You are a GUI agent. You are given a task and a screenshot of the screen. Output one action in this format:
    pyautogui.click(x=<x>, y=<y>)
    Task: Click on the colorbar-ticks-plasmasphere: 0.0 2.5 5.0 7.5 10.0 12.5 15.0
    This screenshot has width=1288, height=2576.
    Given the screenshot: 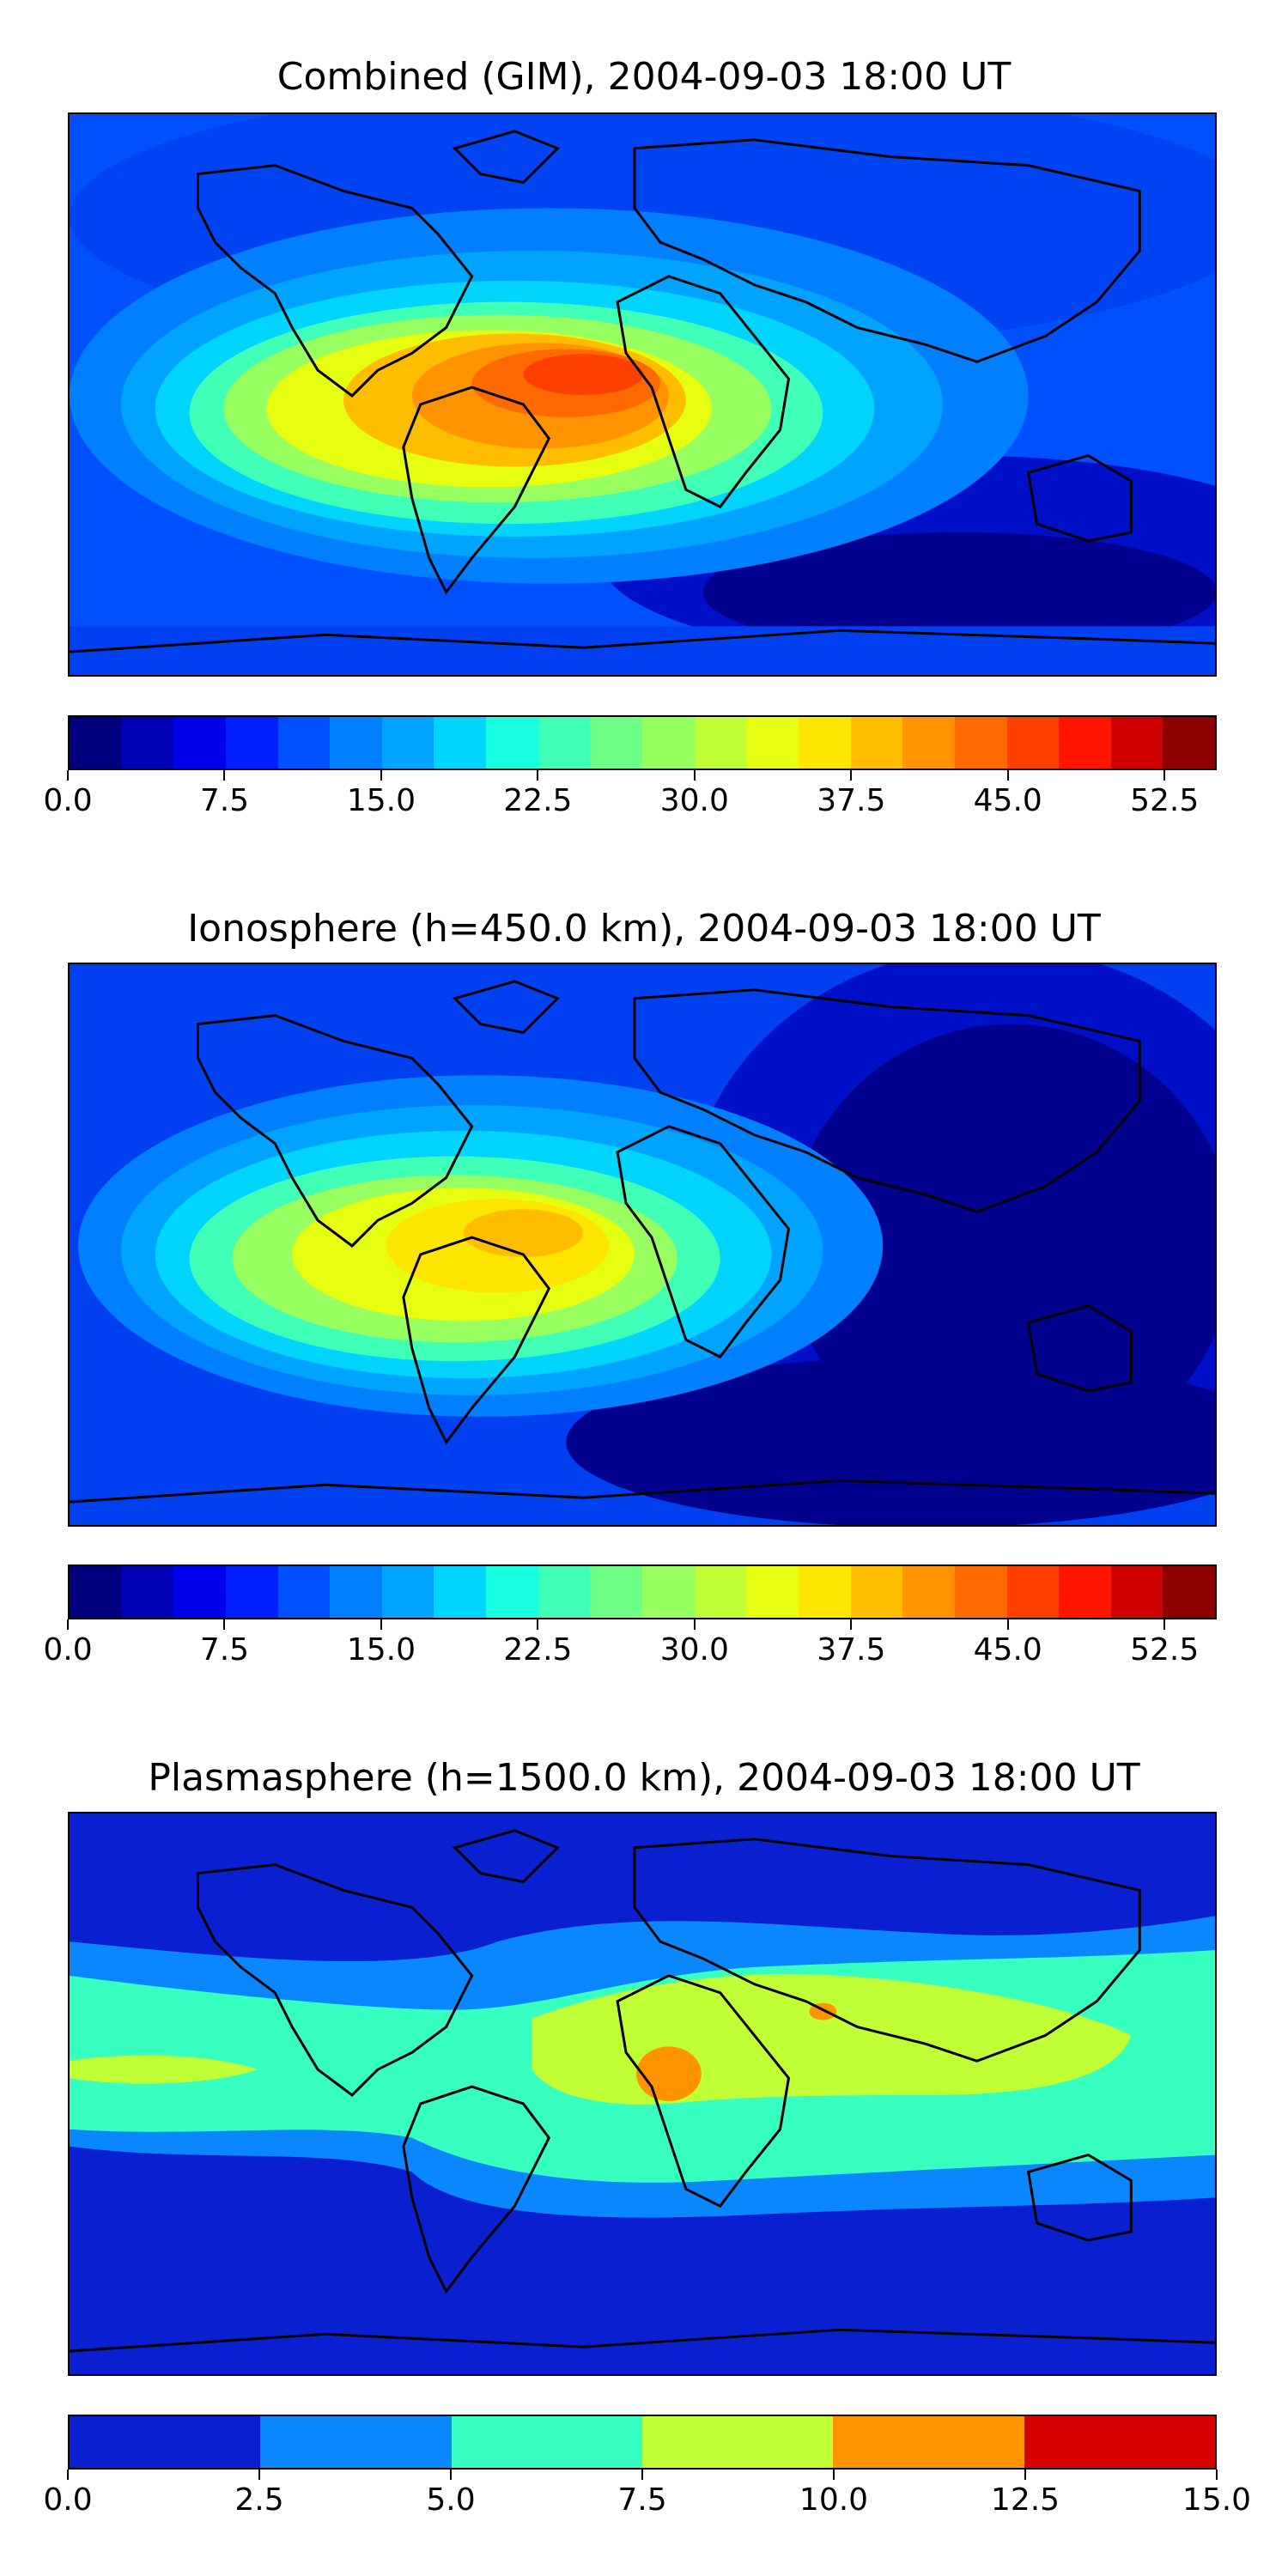 What is the action you would take?
    pyautogui.click(x=647, y=2495)
    